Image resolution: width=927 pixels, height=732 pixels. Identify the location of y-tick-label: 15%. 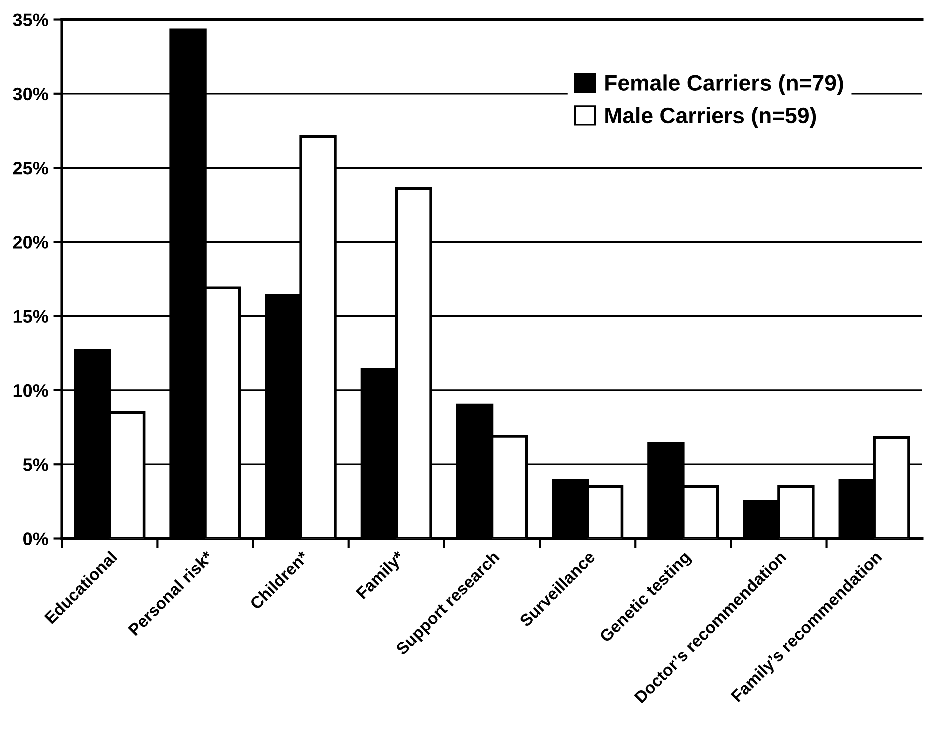
(31, 317).